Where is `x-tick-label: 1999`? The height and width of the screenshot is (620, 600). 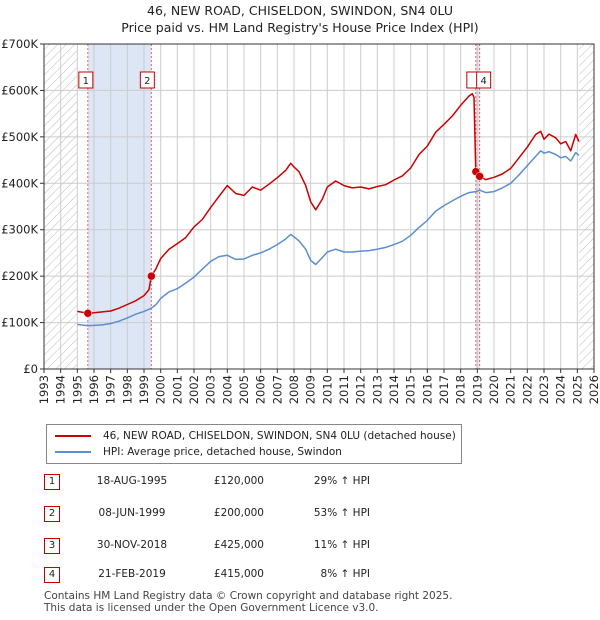
x-tick-label: 1999 is located at coordinates (144, 389).